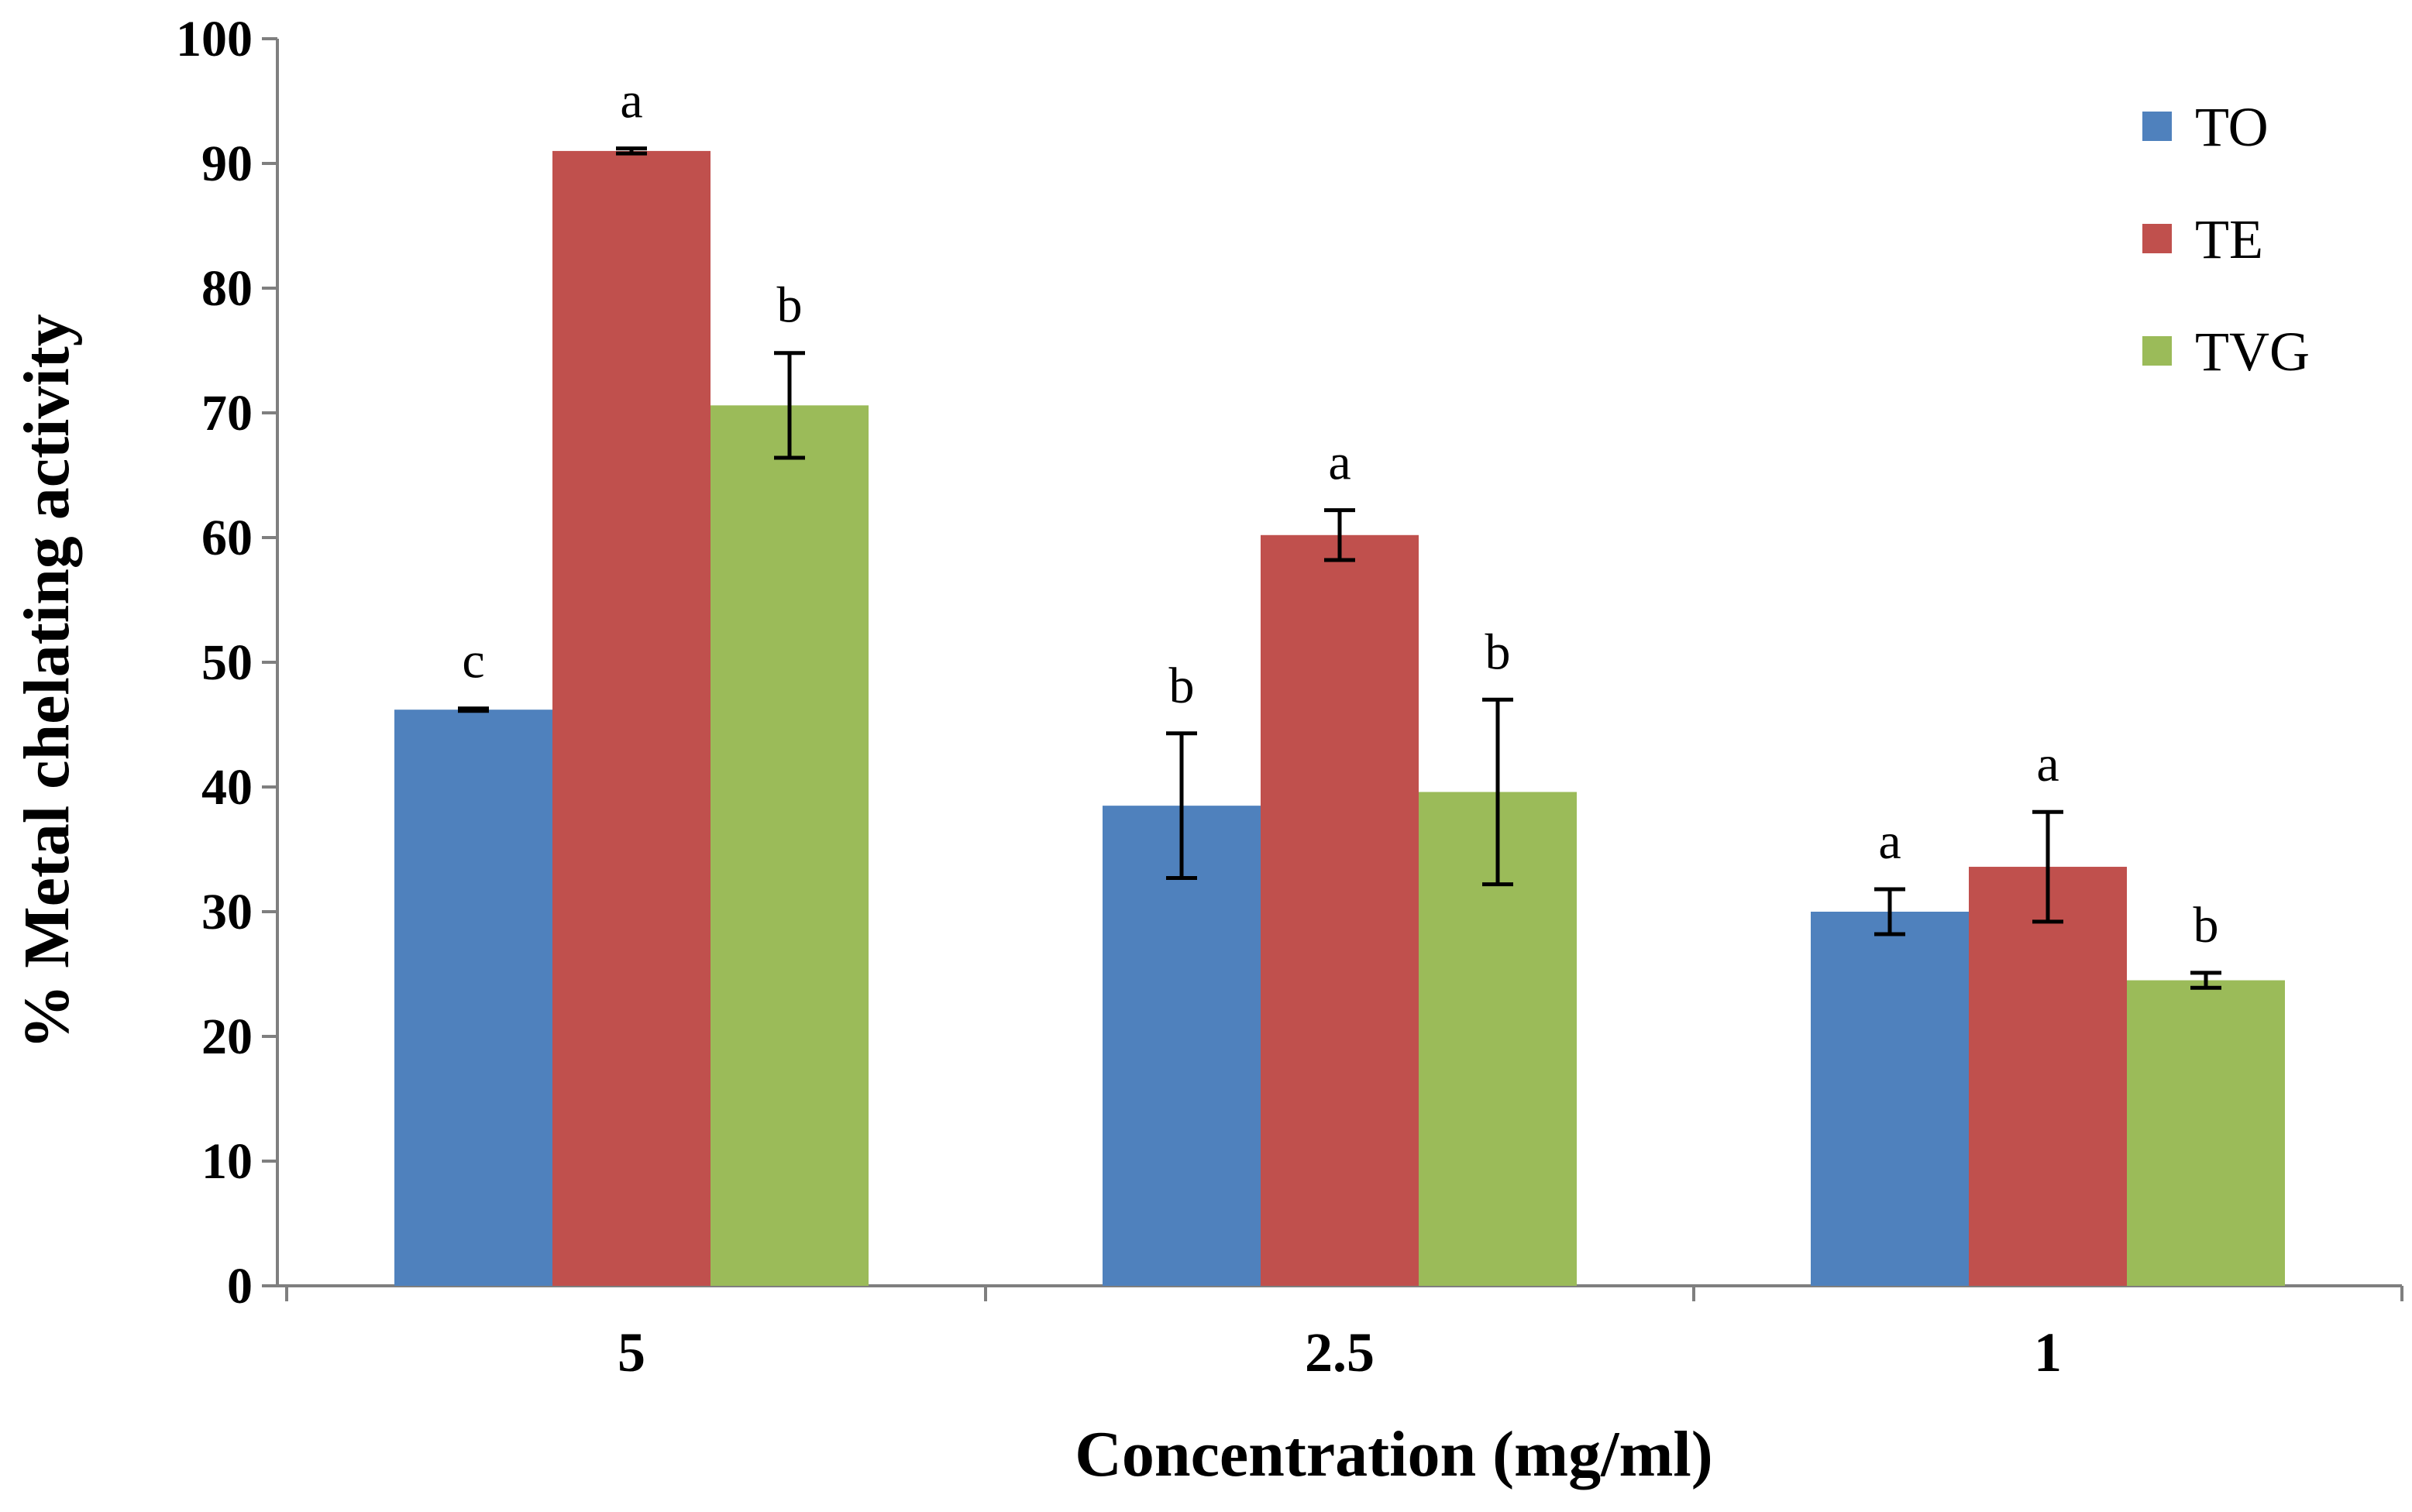 The image size is (2412, 1512). I want to click on legend-swatch-te, so click(2157, 238).